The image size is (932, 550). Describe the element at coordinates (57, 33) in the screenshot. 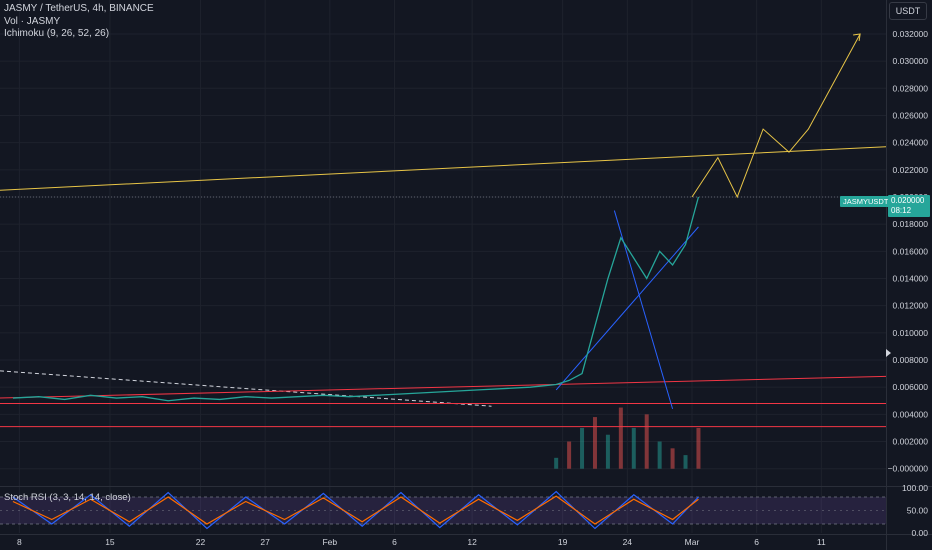

I see `ichimoku-indicator-label: Ichimoku (9, 26, 52, 26)` at that location.